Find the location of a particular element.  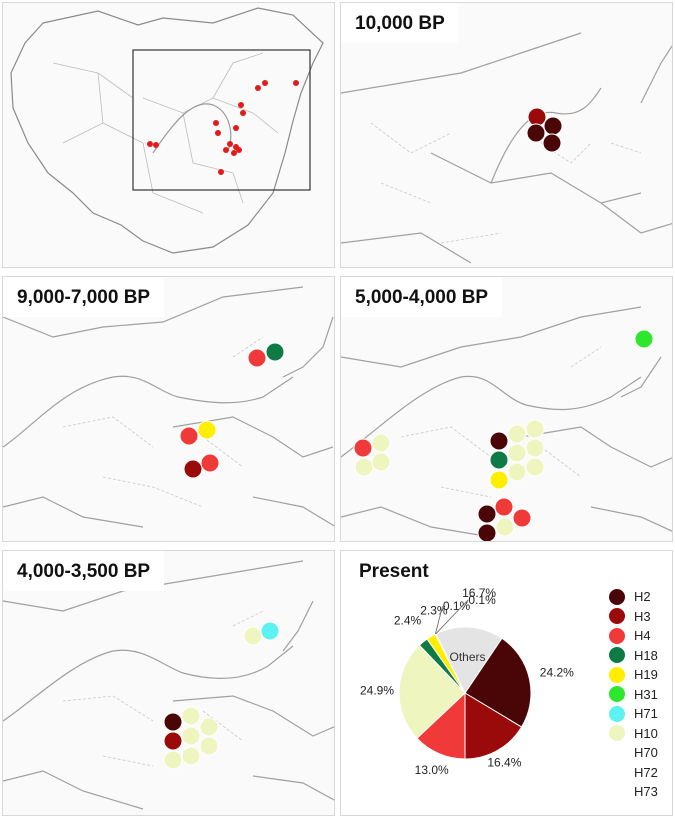

legend-label: H19 is located at coordinates (646, 675).